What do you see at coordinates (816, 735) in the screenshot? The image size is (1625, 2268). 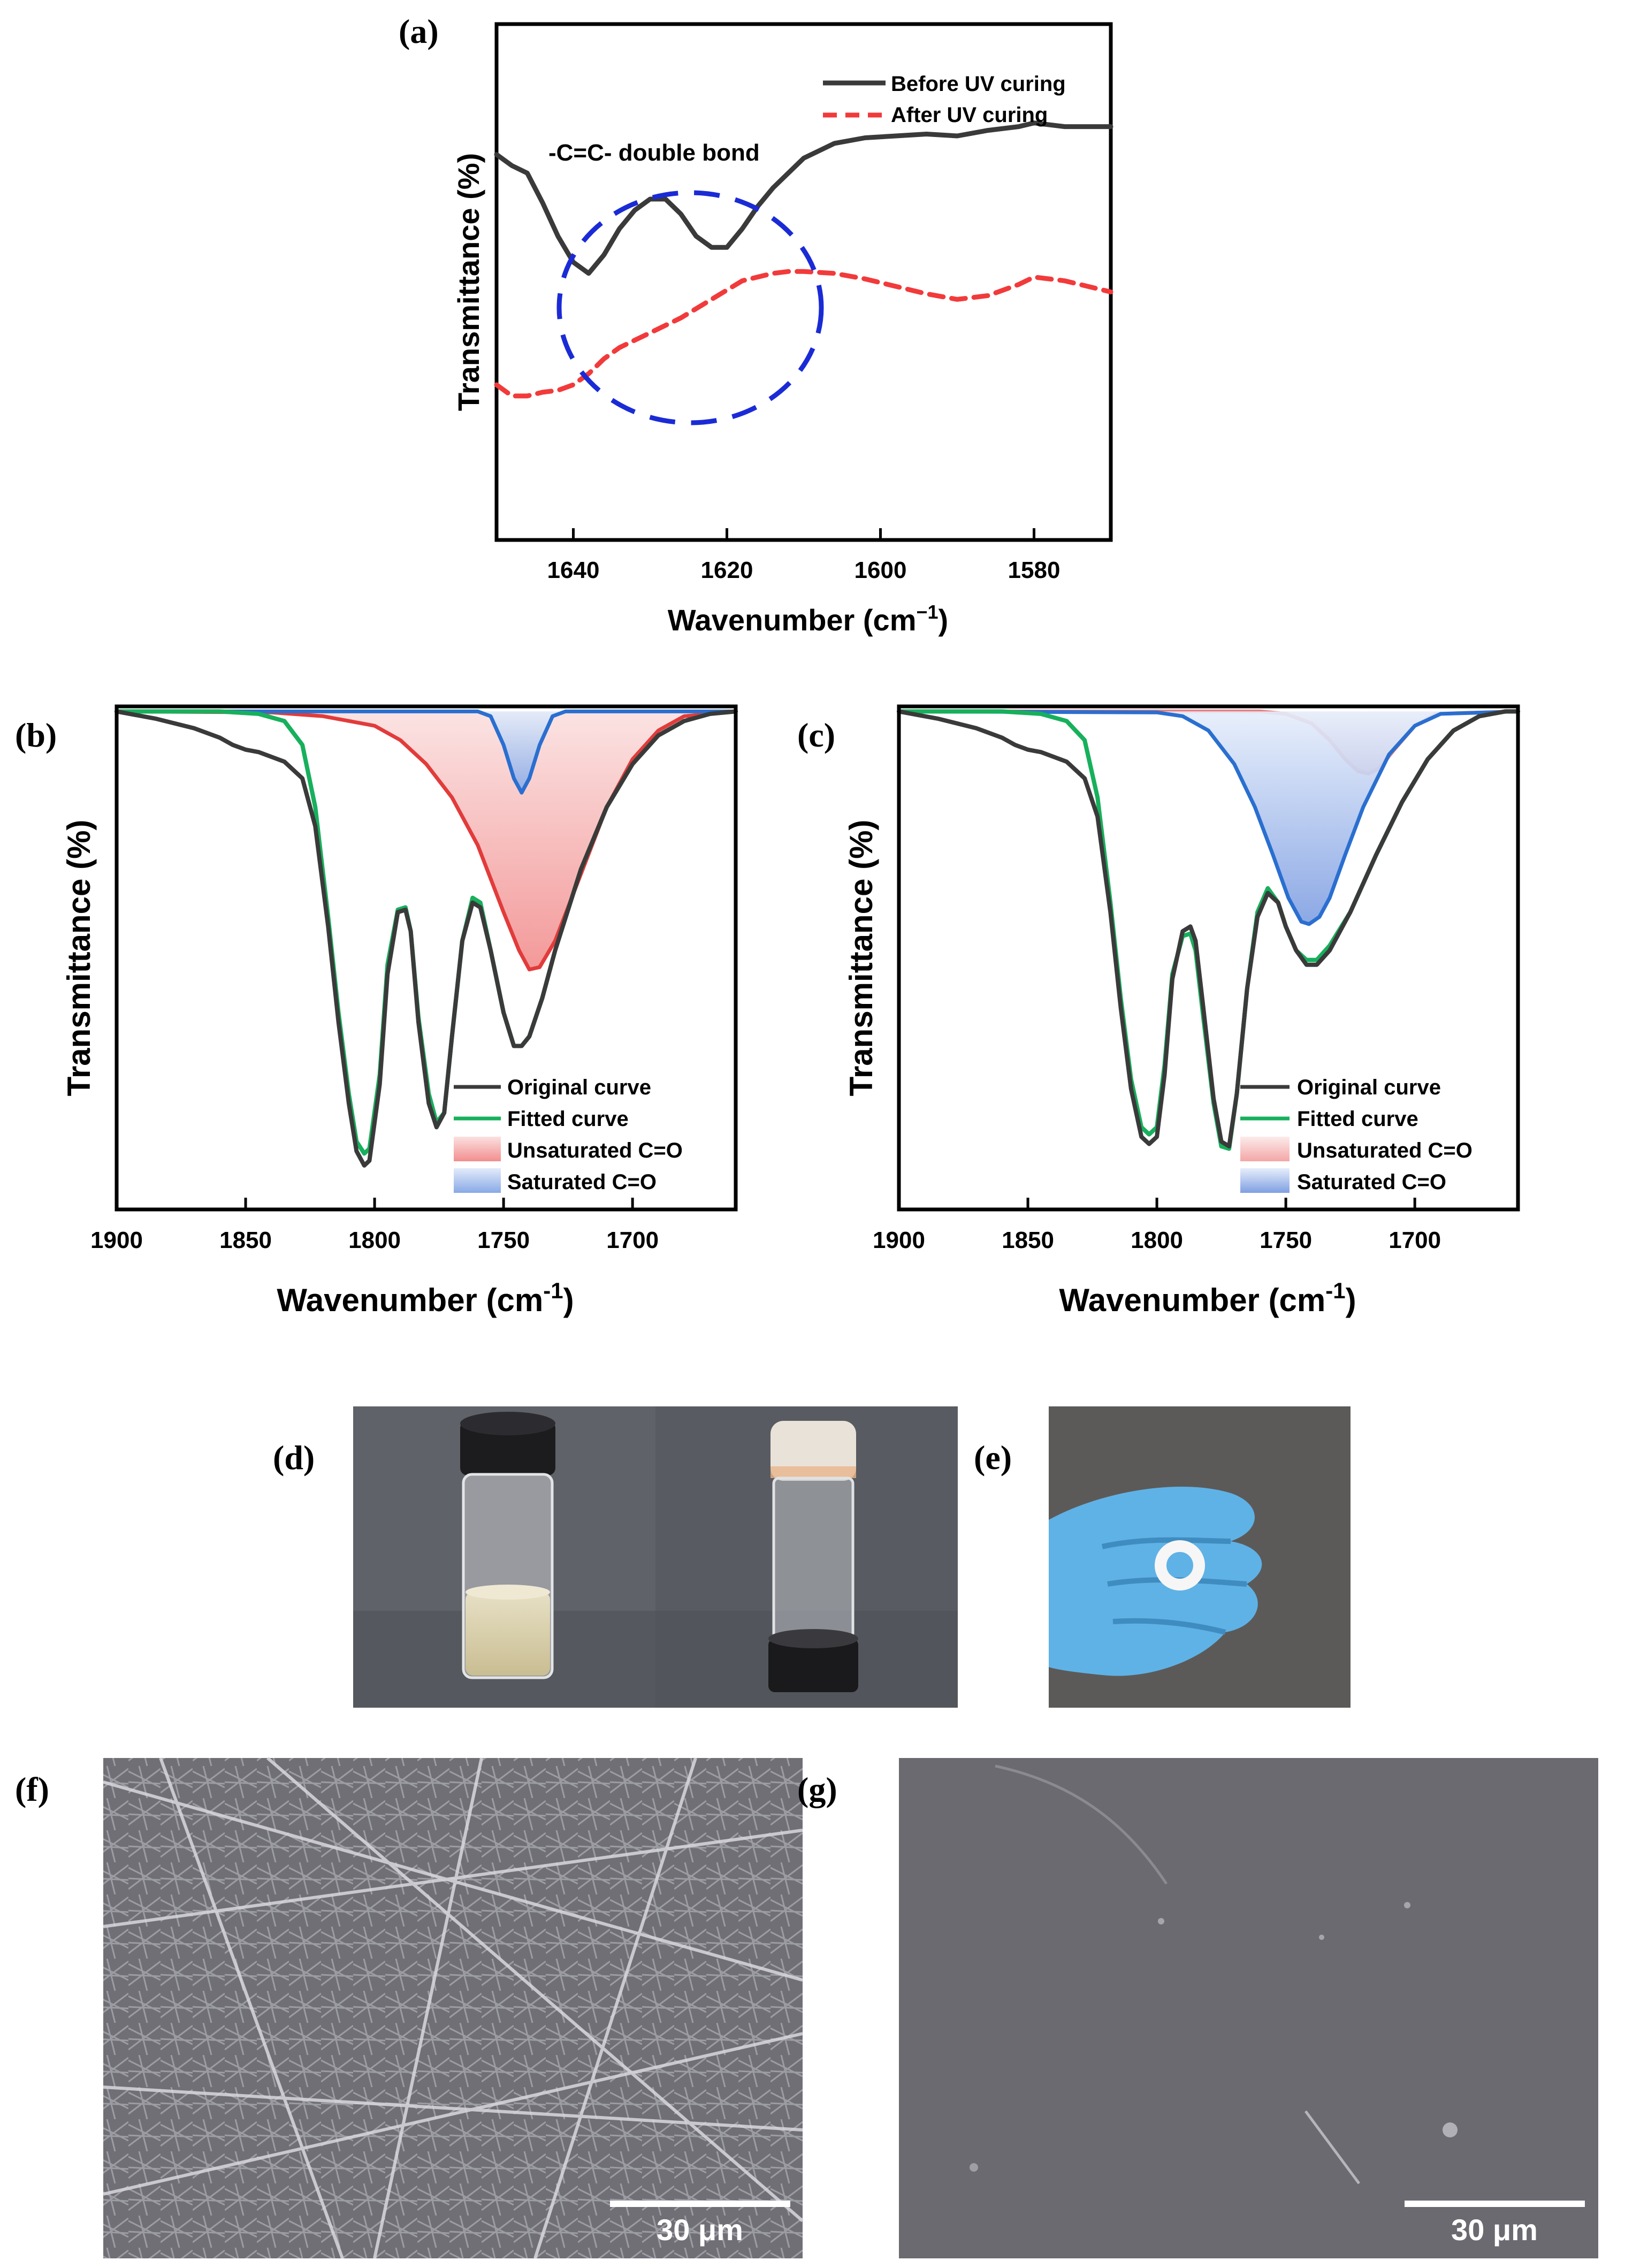 I see `panel-label-c: (c)` at bounding box center [816, 735].